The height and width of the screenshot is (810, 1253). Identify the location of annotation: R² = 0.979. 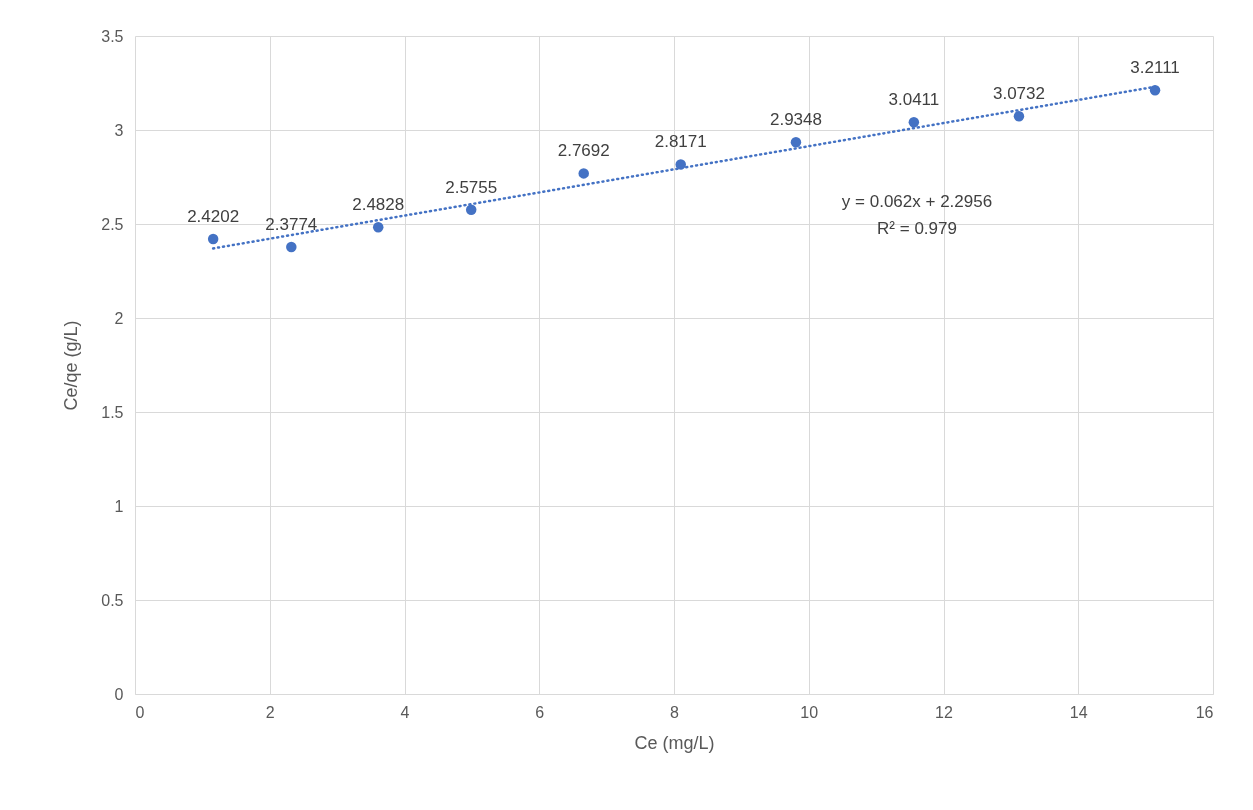
(917, 228).